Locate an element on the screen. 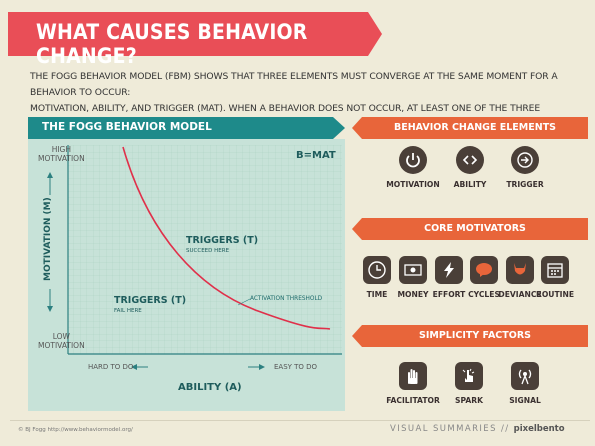 The image size is (595, 446). high-motivation-label: HIGH MOTIVATION is located at coordinates (61, 154).